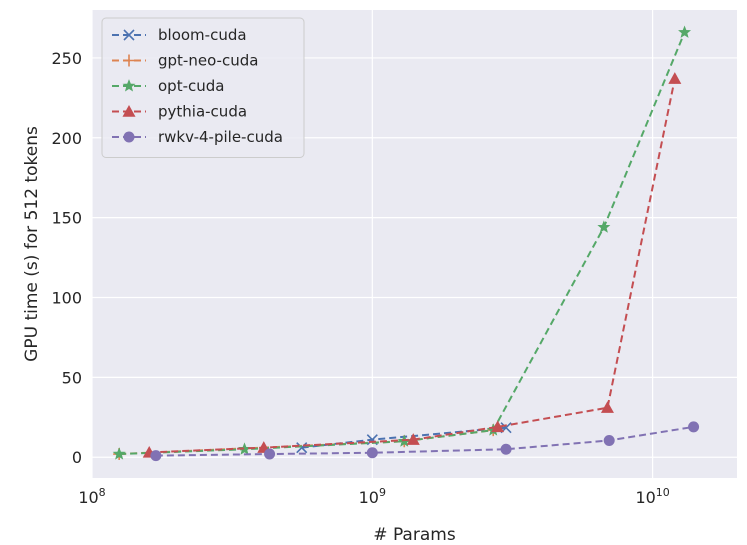 The width and height of the screenshot is (747, 545). Describe the element at coordinates (129, 85) in the screenshot. I see `legend-marker-opt-cuda` at that location.